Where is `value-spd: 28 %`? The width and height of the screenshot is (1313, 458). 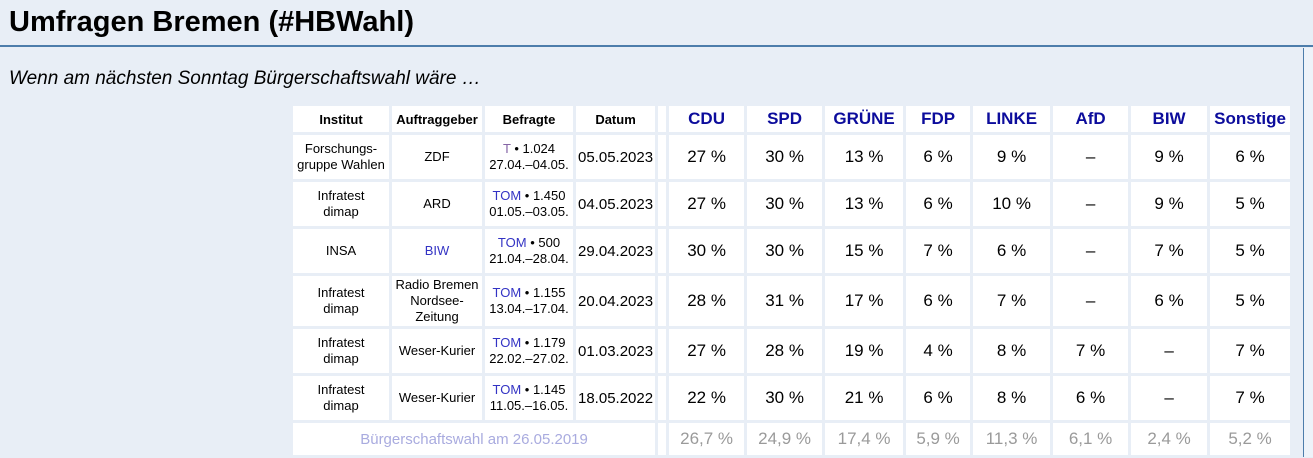
value-spd: 28 % is located at coordinates (785, 351).